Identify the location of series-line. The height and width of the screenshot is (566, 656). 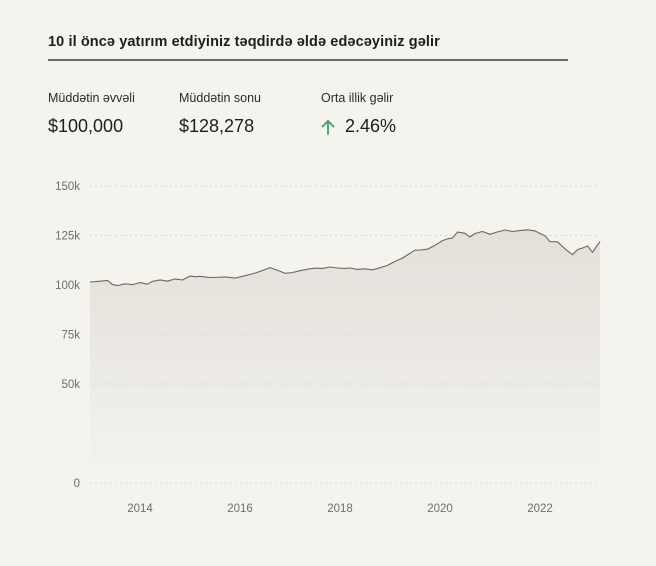
(345, 258).